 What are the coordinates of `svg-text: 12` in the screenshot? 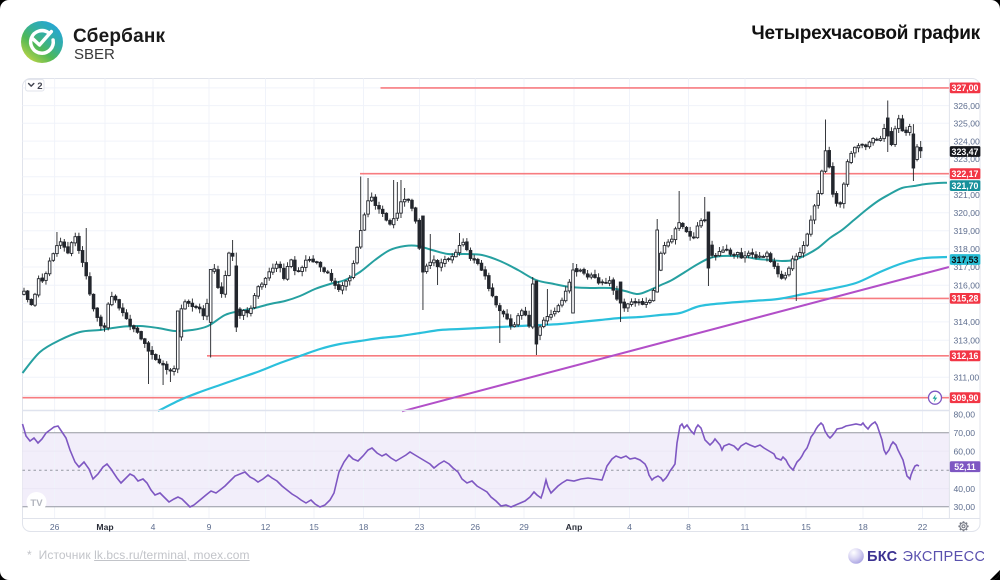 It's located at (266, 527).